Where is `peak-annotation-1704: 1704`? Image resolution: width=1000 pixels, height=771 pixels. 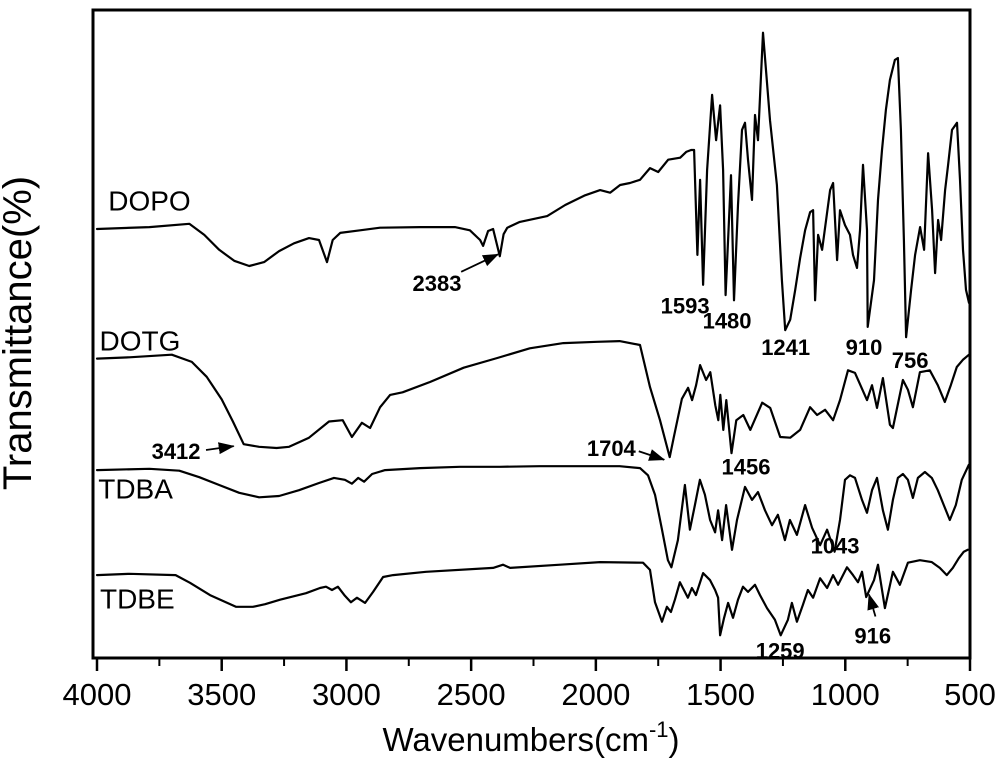 peak-annotation-1704: 1704 is located at coordinates (612, 448).